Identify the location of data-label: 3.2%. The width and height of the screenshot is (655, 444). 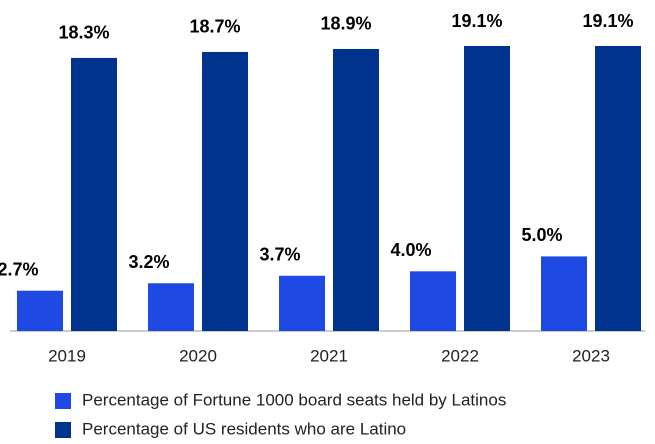
(148, 262).